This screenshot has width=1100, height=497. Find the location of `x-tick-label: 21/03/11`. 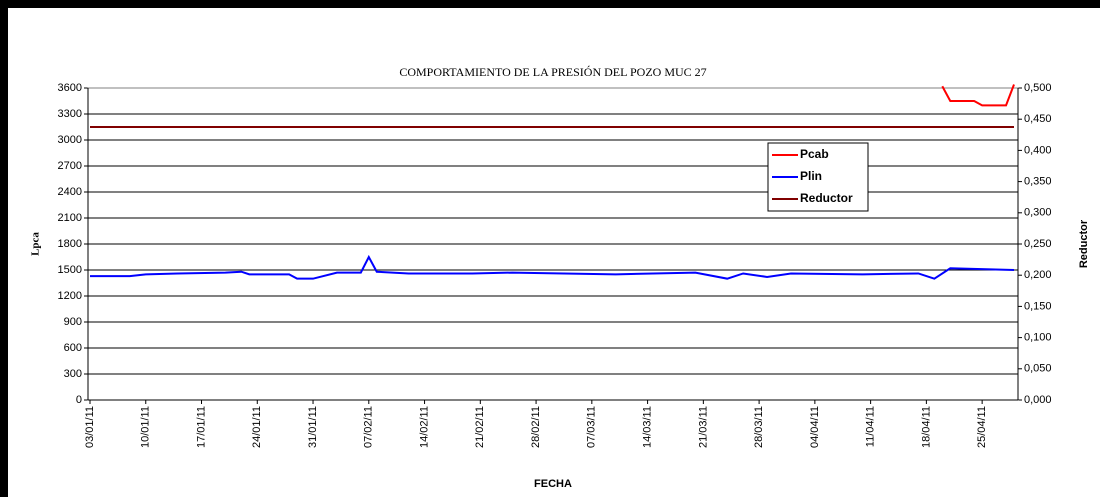

x-tick-label: 21/03/11 is located at coordinates (703, 427).